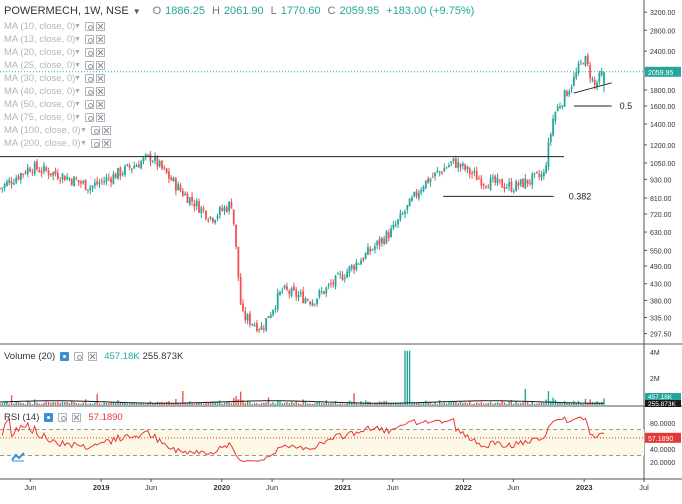 Image resolution: width=682 pixels, height=504 pixels. I want to click on ma-indicator-row: MA (13, close, 0) ▼, so click(57, 39).